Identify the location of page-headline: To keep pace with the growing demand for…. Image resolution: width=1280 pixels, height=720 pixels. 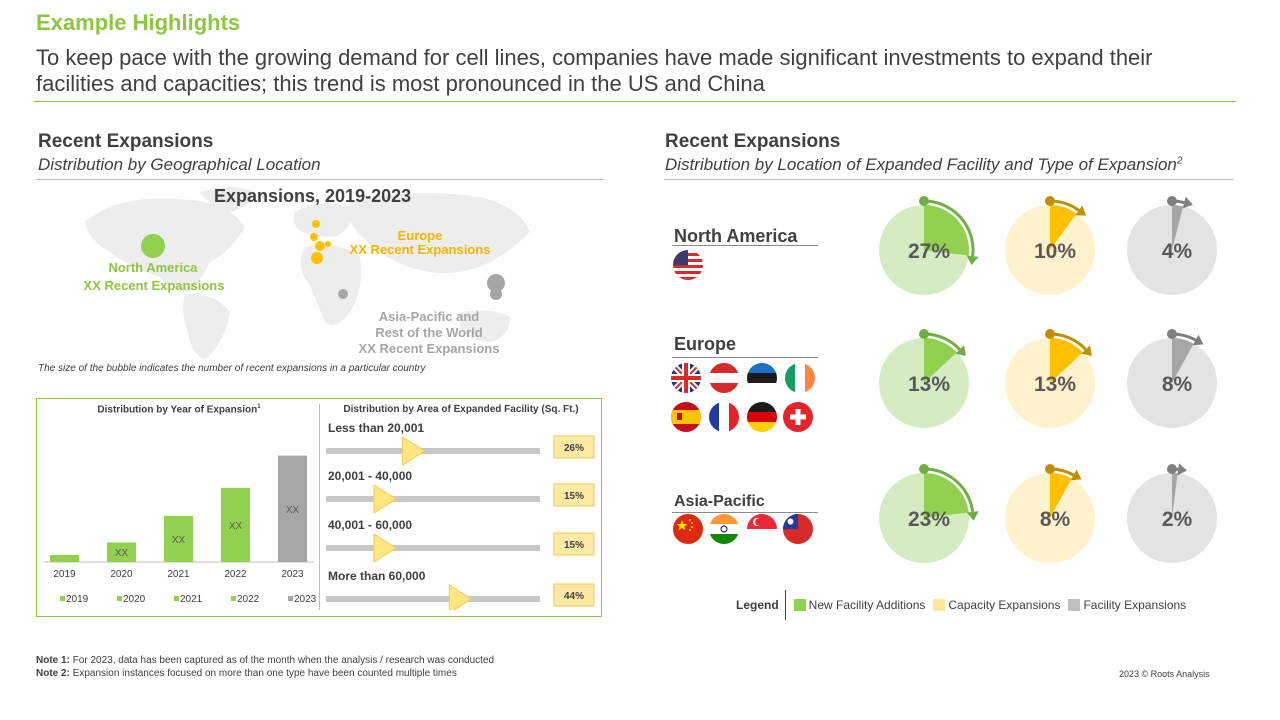
(594, 70).